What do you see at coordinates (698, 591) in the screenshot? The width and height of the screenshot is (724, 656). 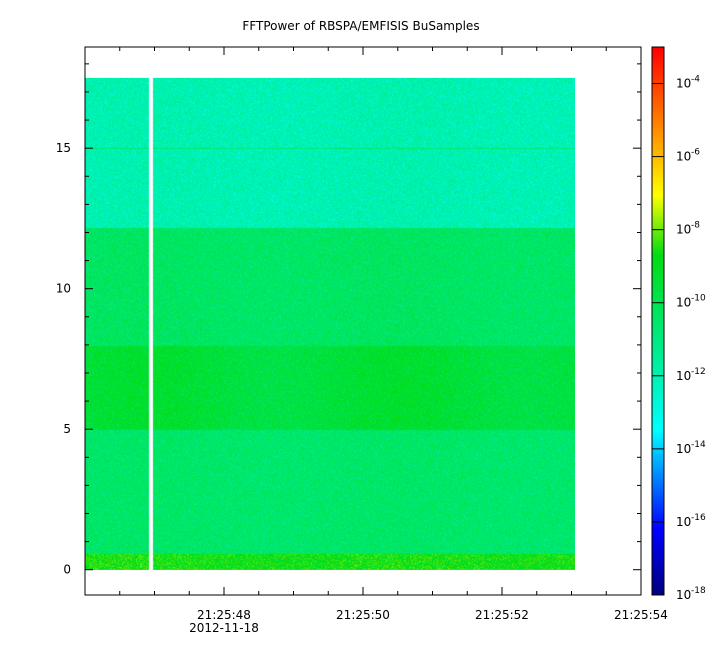 I see `colorbar-tick-exponent: -18` at bounding box center [698, 591].